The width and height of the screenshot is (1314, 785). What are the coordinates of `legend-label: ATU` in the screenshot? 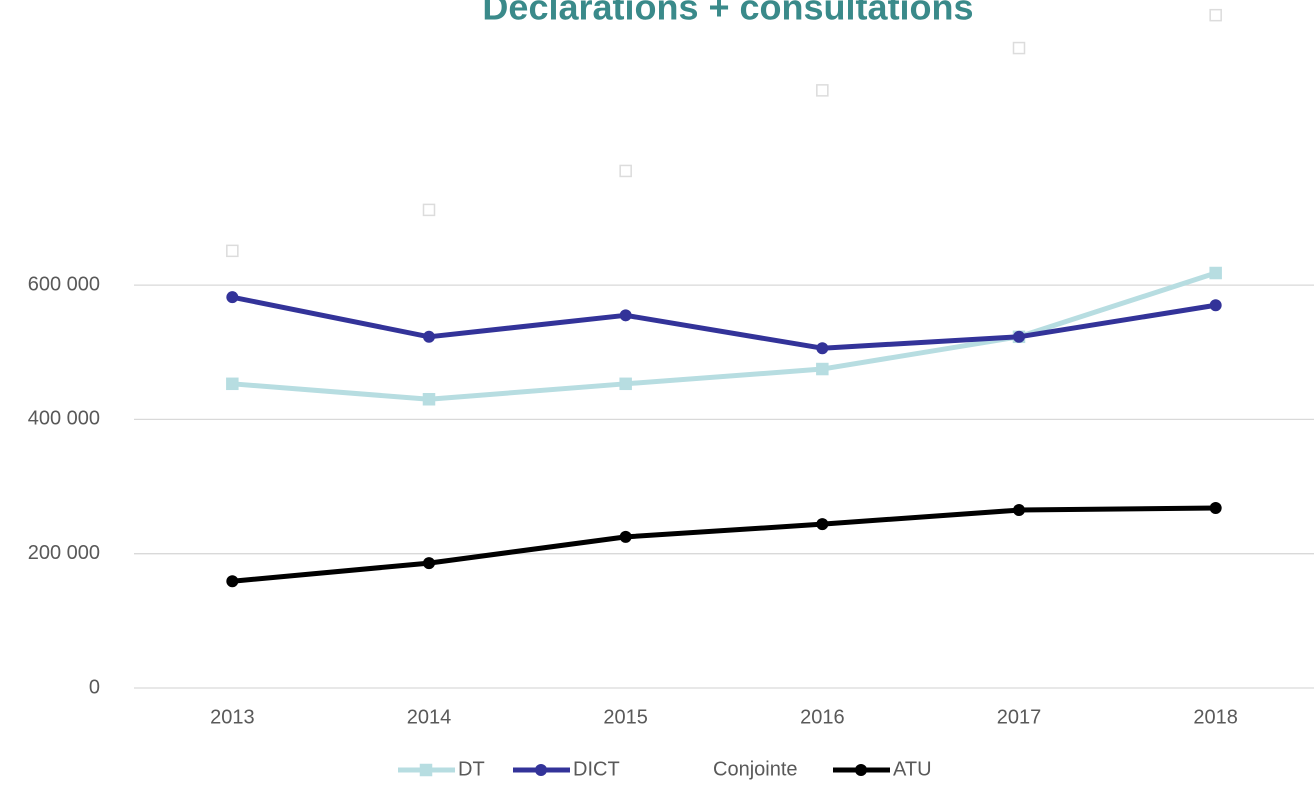 It's located at (912, 769).